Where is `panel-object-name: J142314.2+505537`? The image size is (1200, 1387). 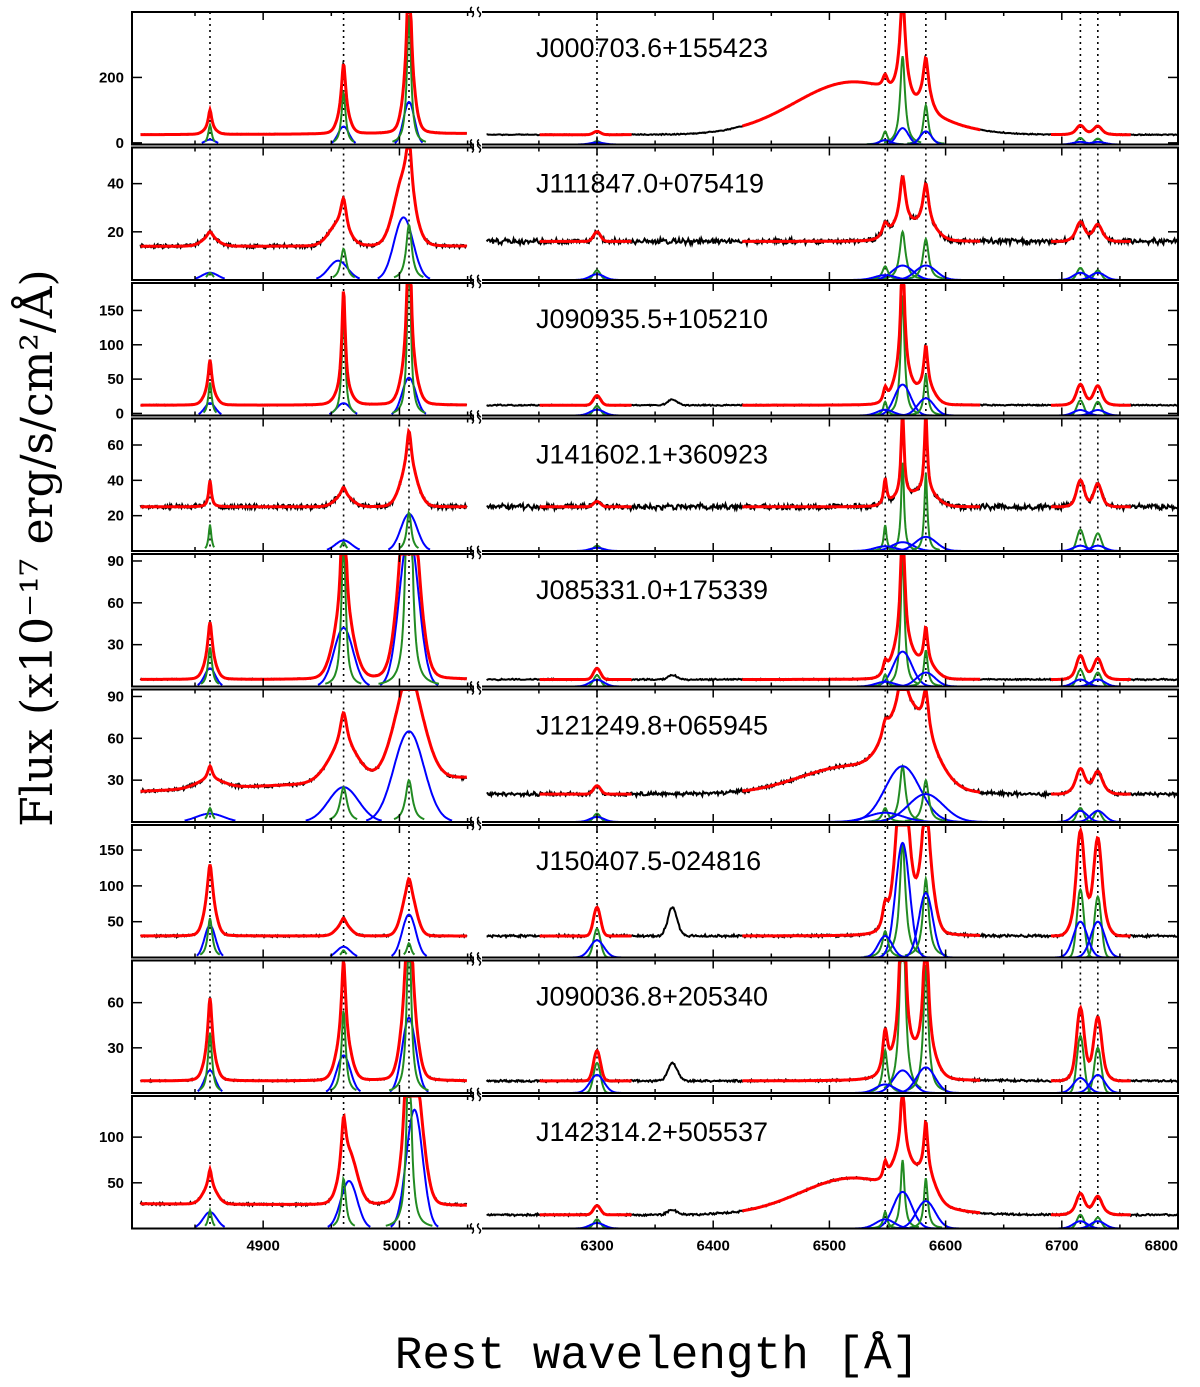 panel-object-name: J142314.2+505537 is located at coordinates (652, 1132).